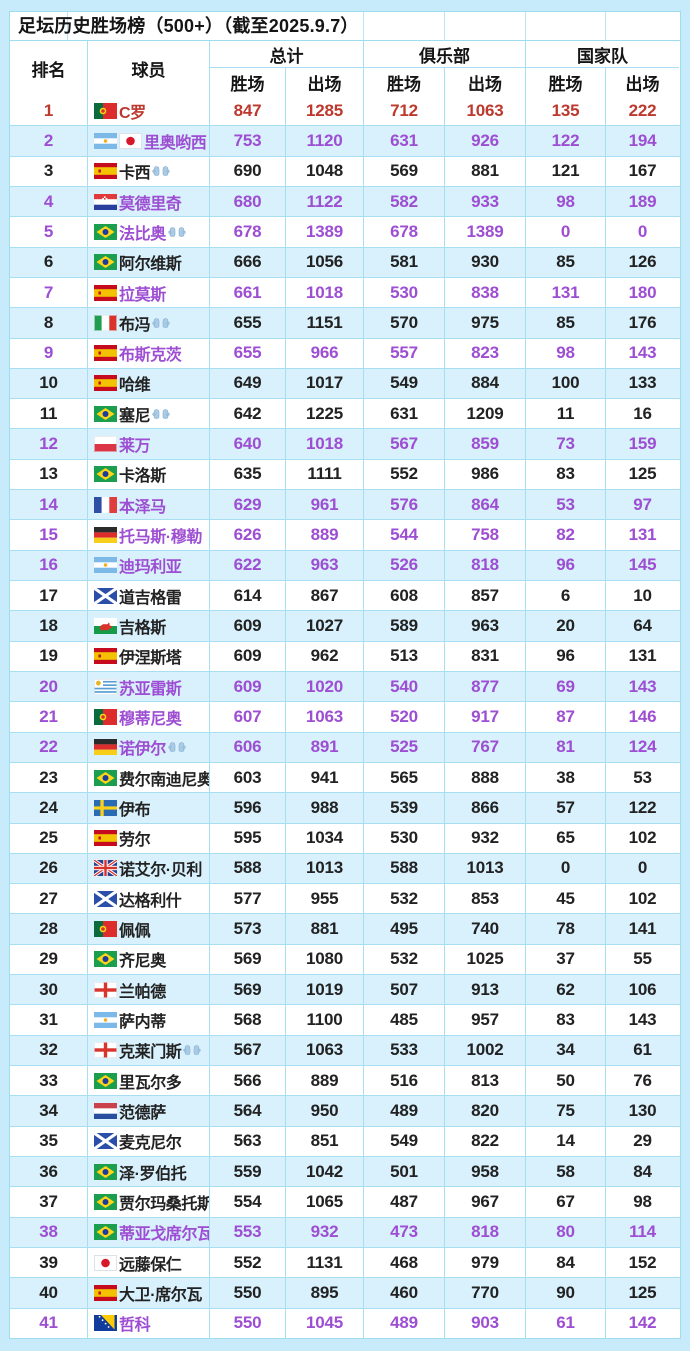 The width and height of the screenshot is (690, 1351). Describe the element at coordinates (150, 204) in the screenshot. I see `player-name: 莫德里奇` at that location.